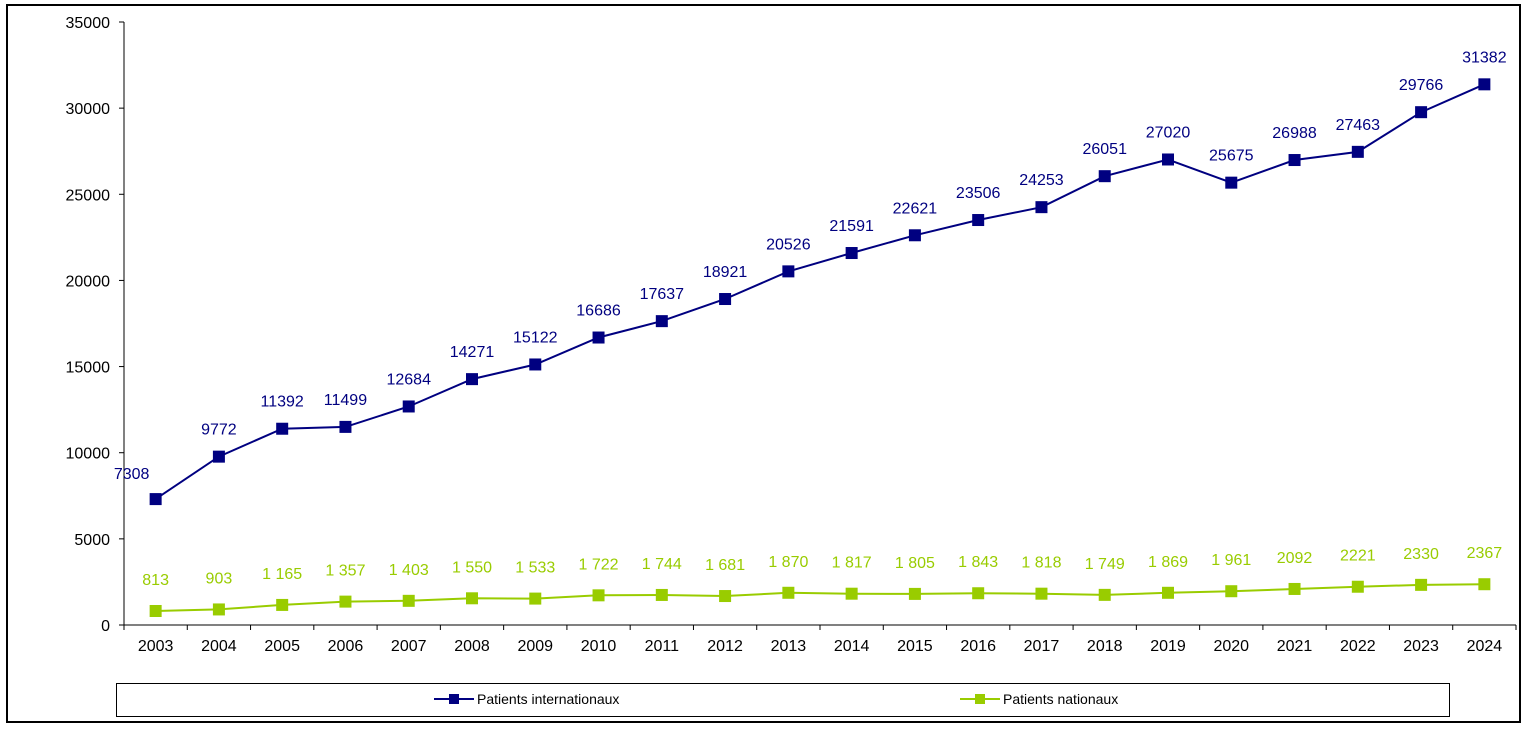  Describe the element at coordinates (1358, 125) in the screenshot. I see `data-label-international: 27463` at that location.